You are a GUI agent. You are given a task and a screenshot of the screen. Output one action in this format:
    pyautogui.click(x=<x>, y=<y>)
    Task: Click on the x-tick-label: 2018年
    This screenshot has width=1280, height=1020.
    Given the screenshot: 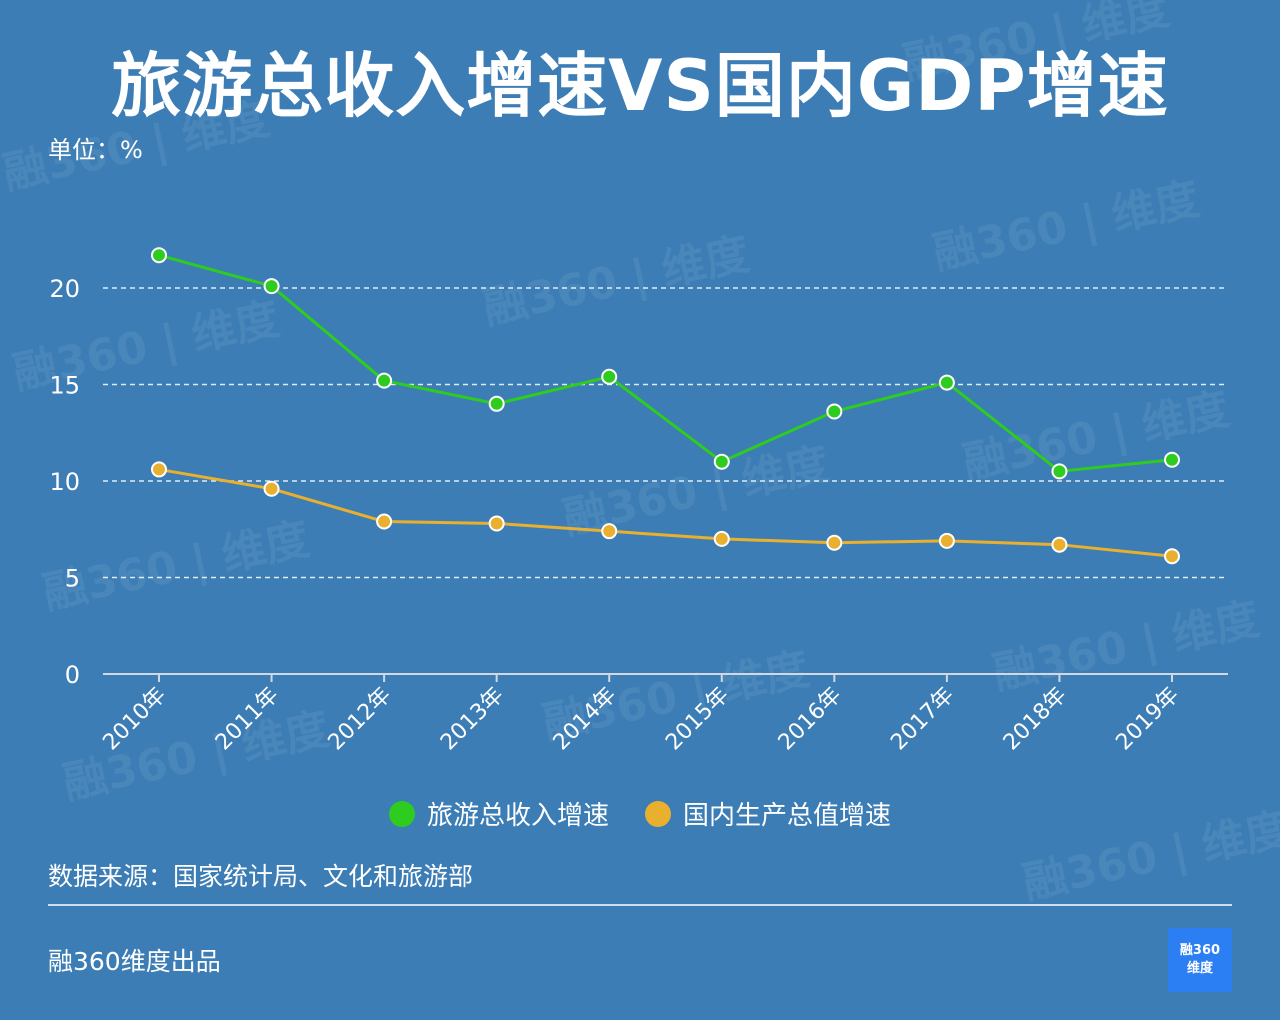 What is the action you would take?
    pyautogui.click(x=1035, y=719)
    